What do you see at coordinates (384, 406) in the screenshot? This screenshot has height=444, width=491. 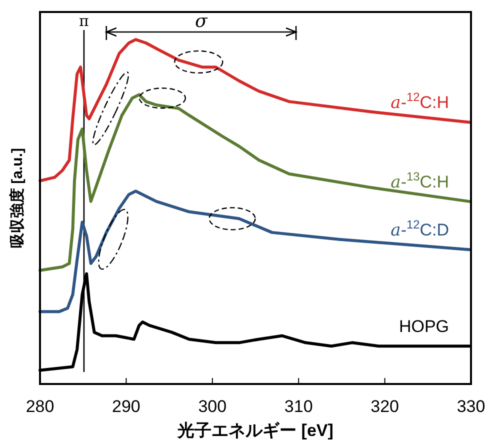 I see `x-tick-label: 320` at bounding box center [384, 406].